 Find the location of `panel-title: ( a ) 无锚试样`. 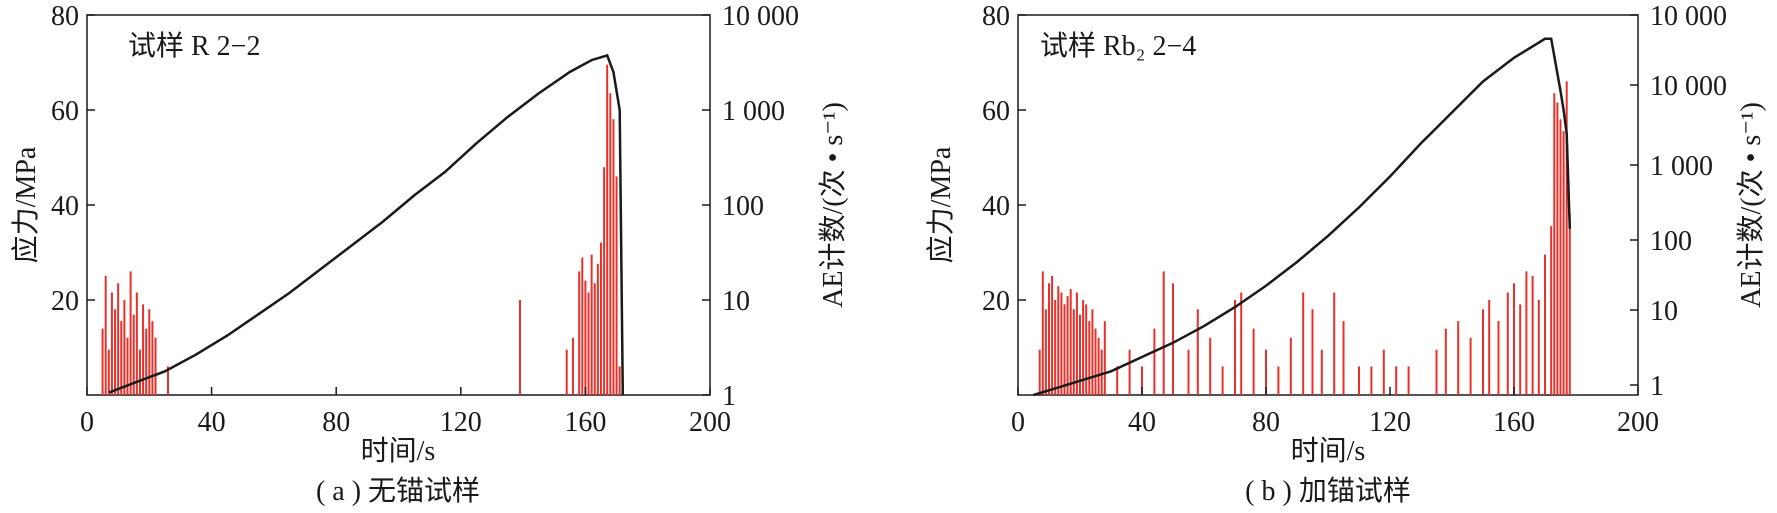

panel-title: ( a ) 无锚试样 is located at coordinates (398, 491).